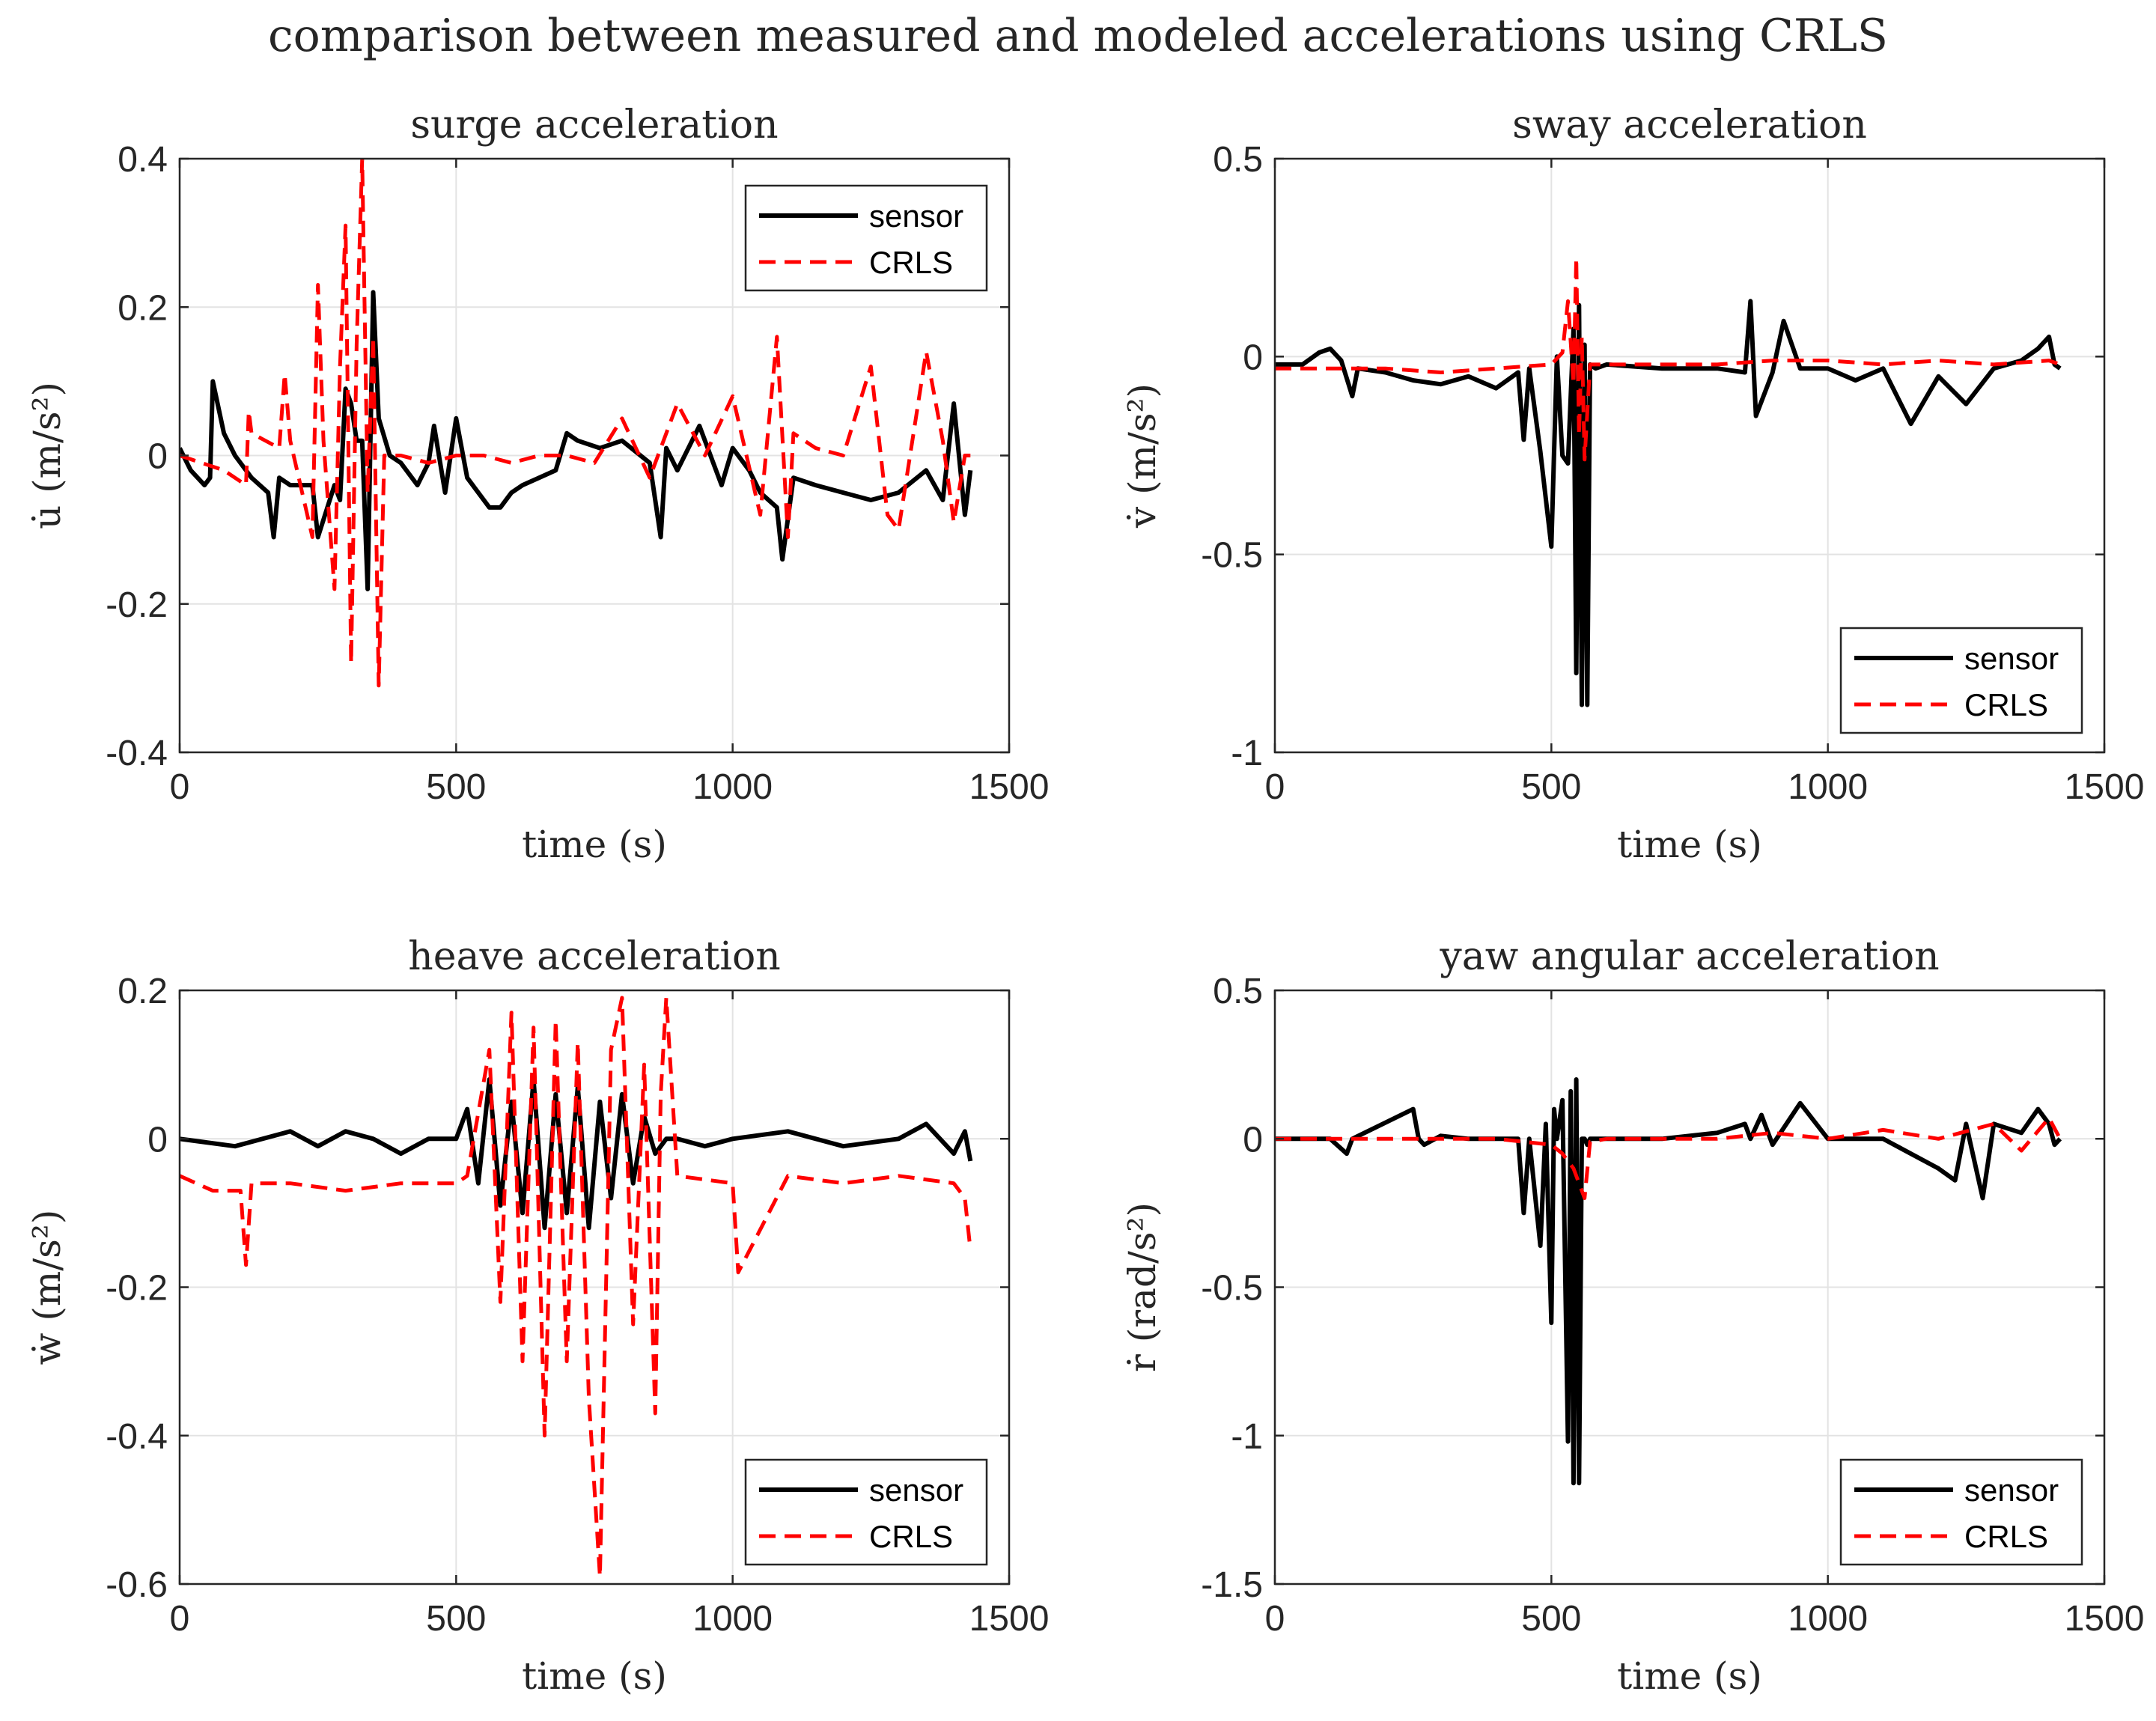 This screenshot has width=2156, height=1721. Describe the element at coordinates (1142, 1287) in the screenshot. I see `y-axis-label: ṙ (rad/s²)` at that location.